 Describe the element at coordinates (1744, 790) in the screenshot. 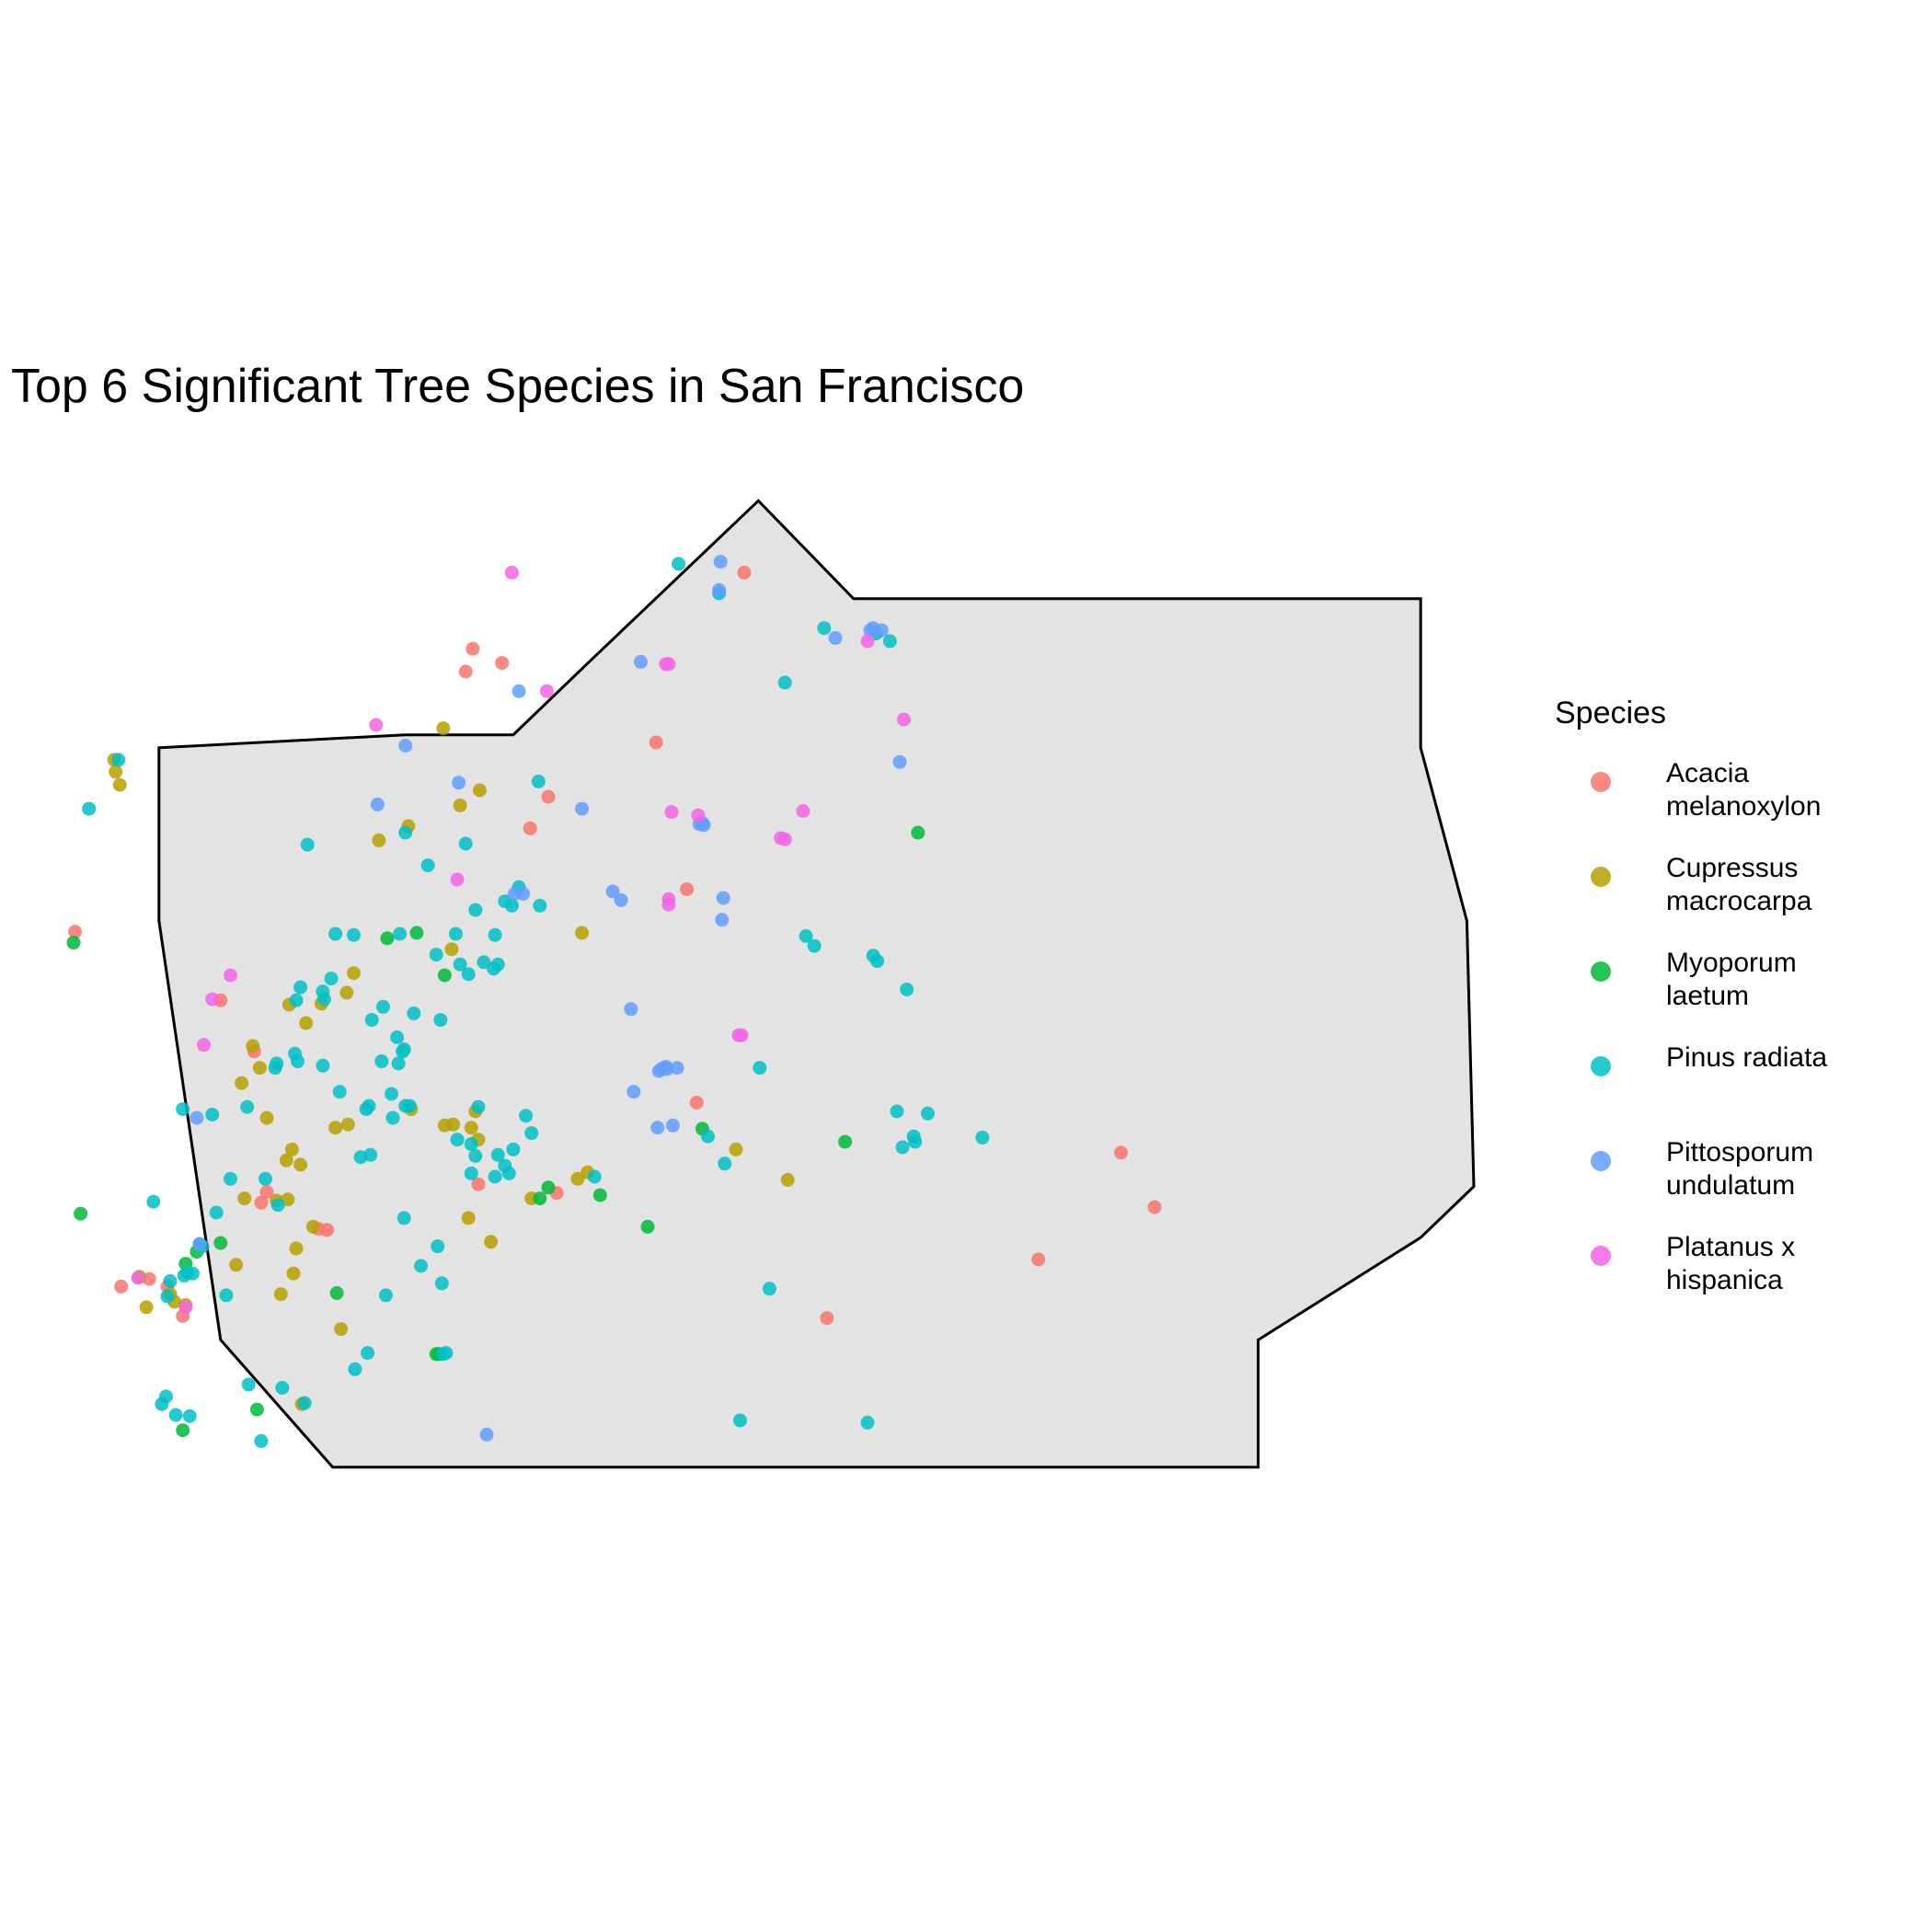

I see `legend-label-0: Acacia melanoxylon` at that location.